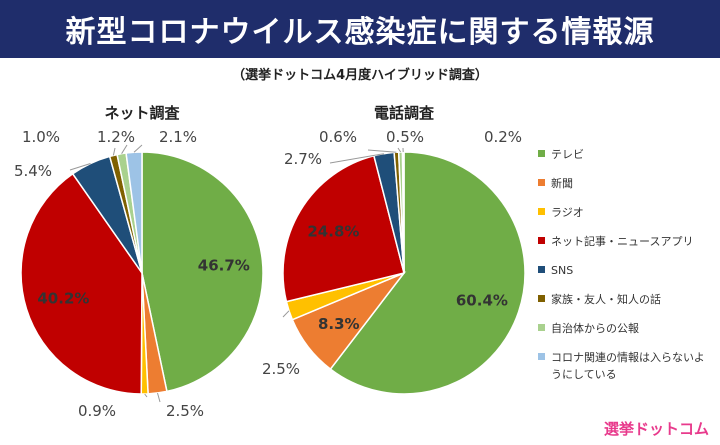 The image size is (720, 445). I want to click on data-label: 60.4%, so click(482, 300).